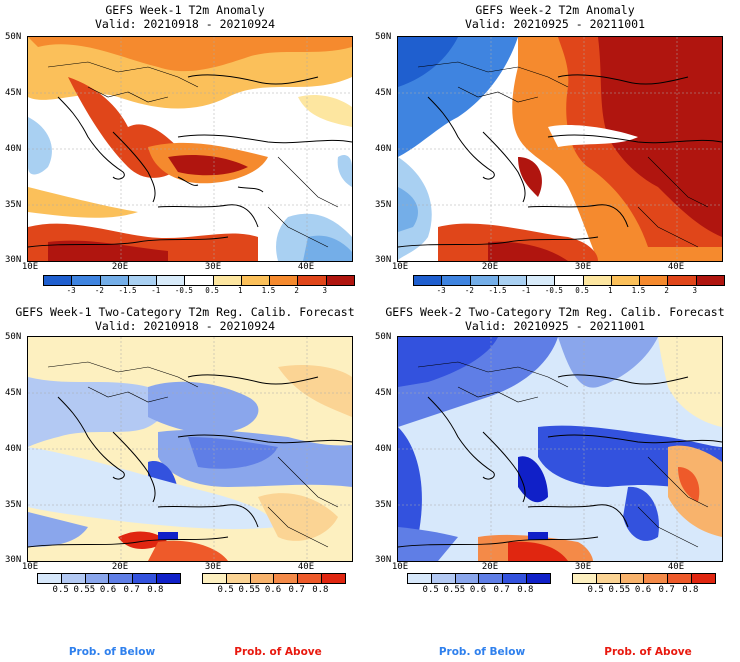 The image size is (740, 662). Describe the element at coordinates (184, 326) in the screenshot. I see `panel-valid-date: Valid: 20210918 - 20210924` at that location.